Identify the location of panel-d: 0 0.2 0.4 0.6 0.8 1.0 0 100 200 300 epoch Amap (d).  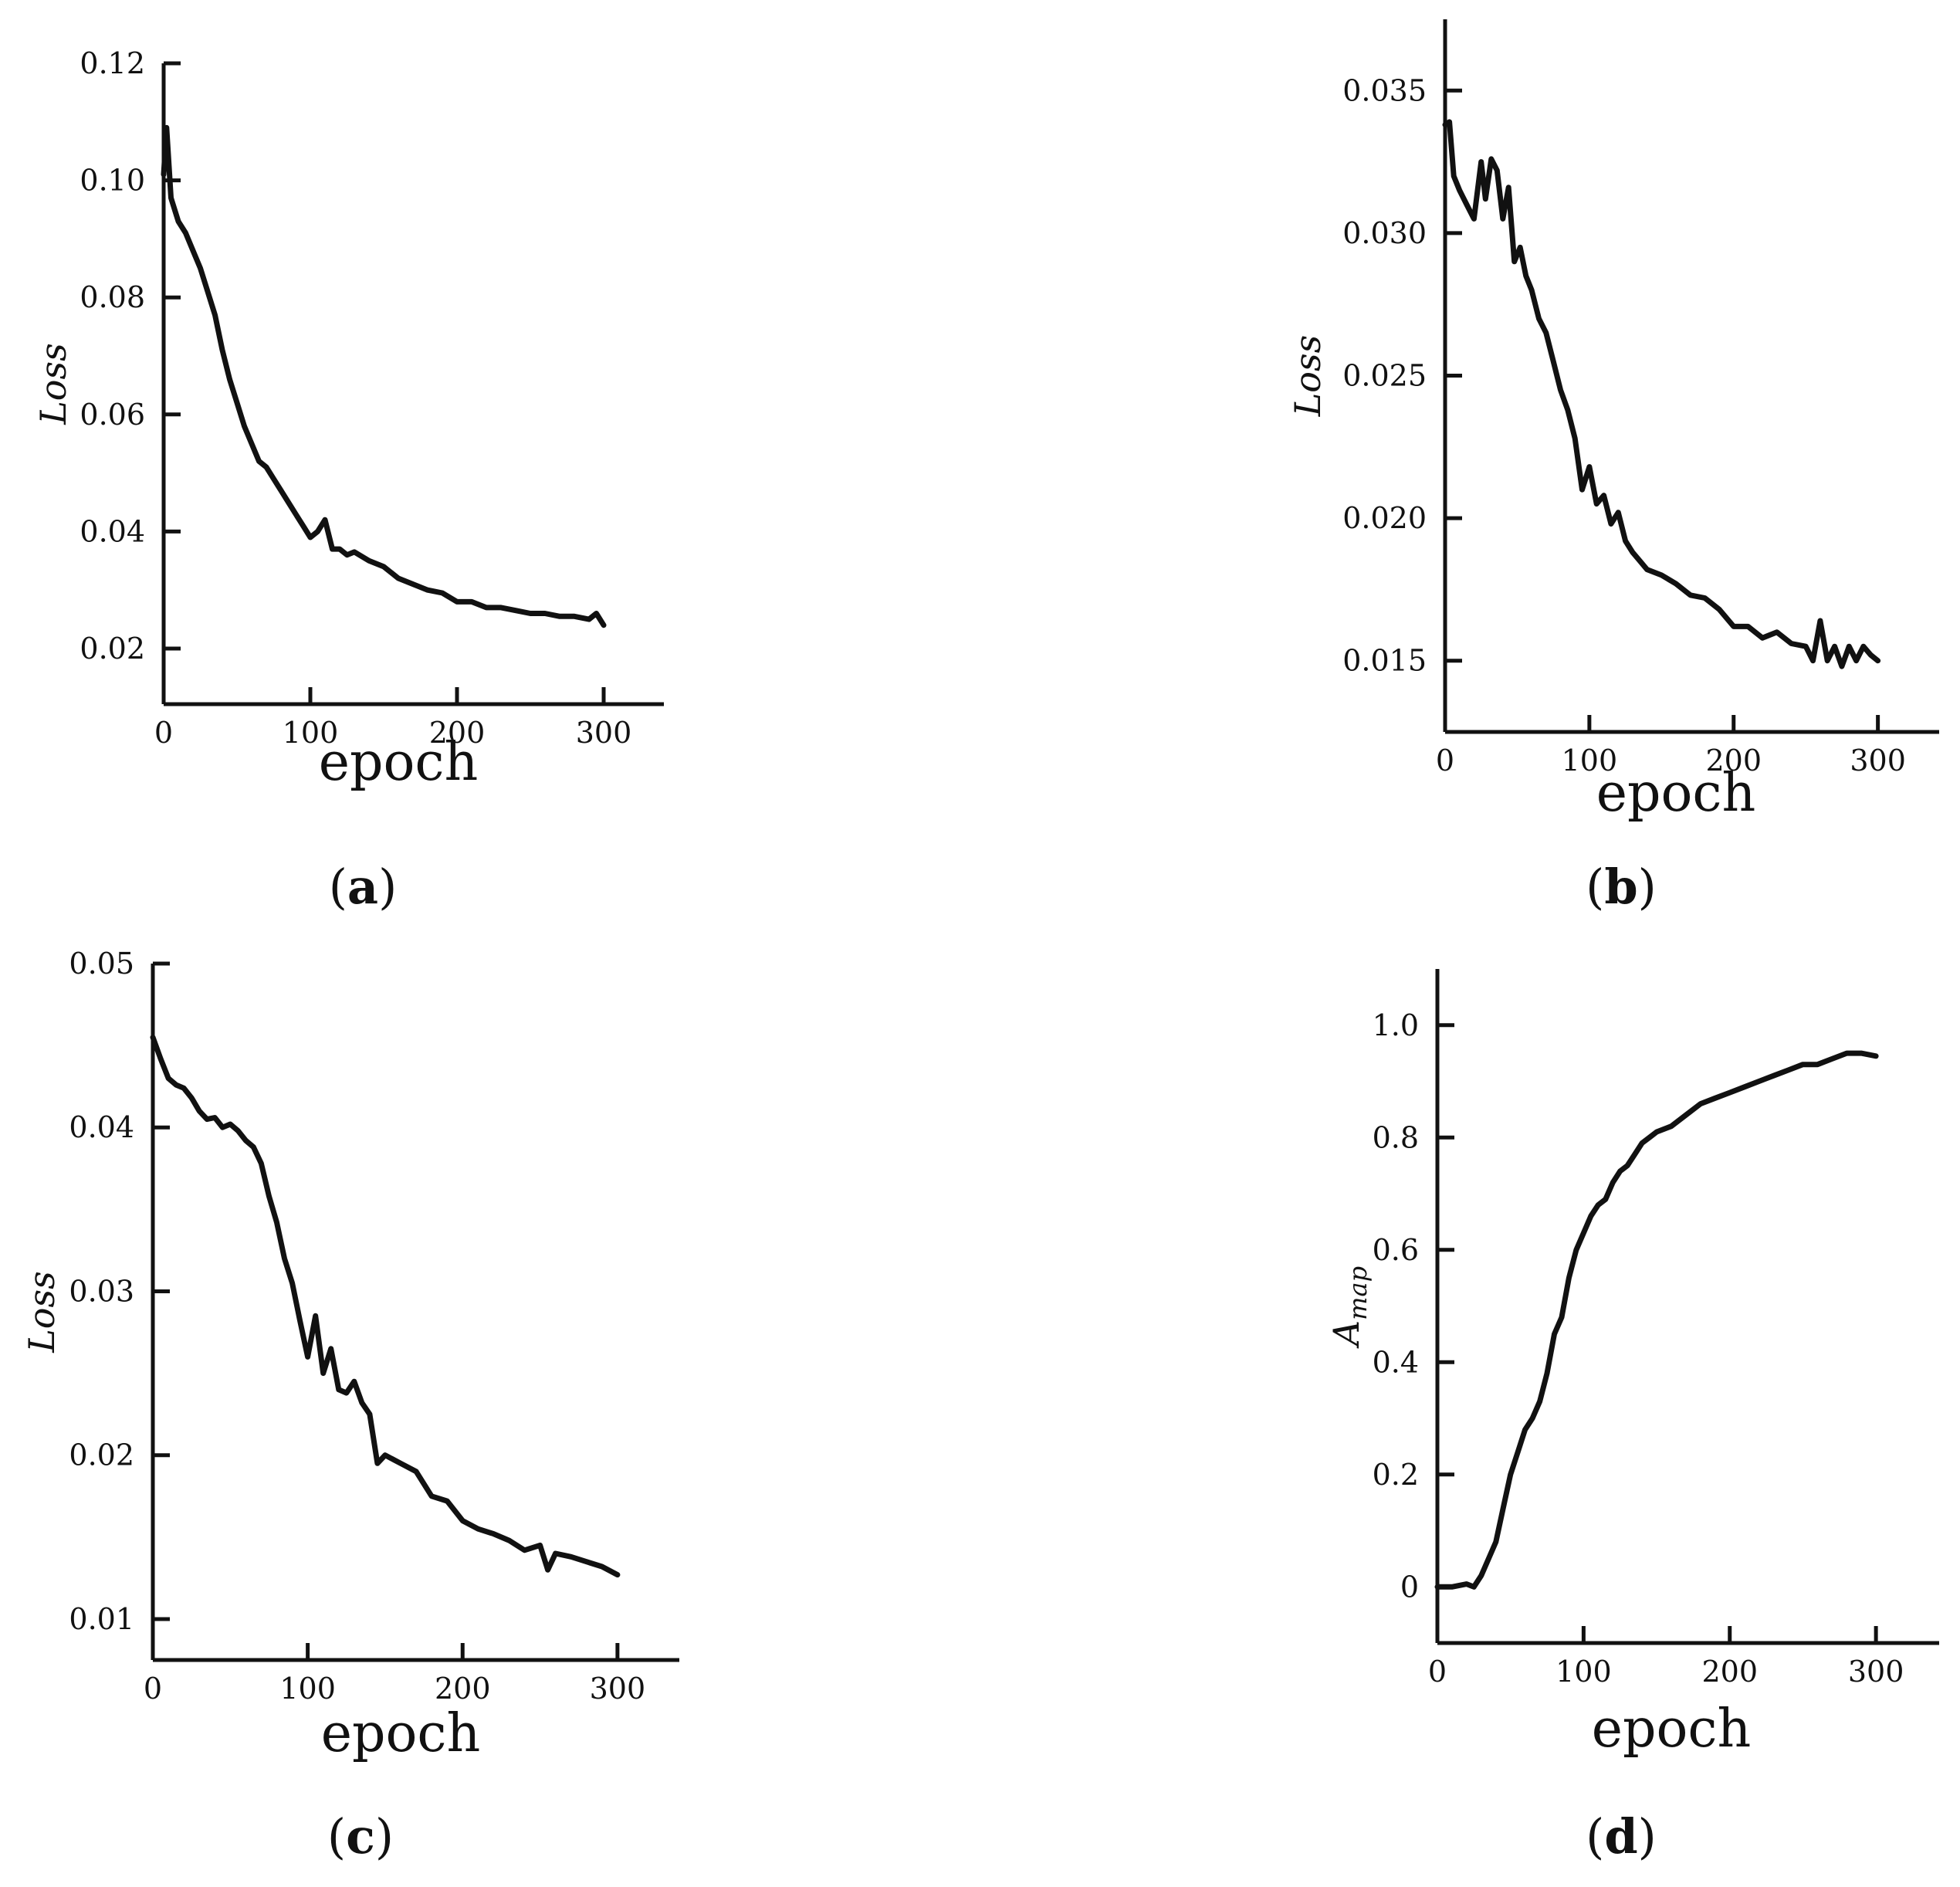
(1632, 1417).